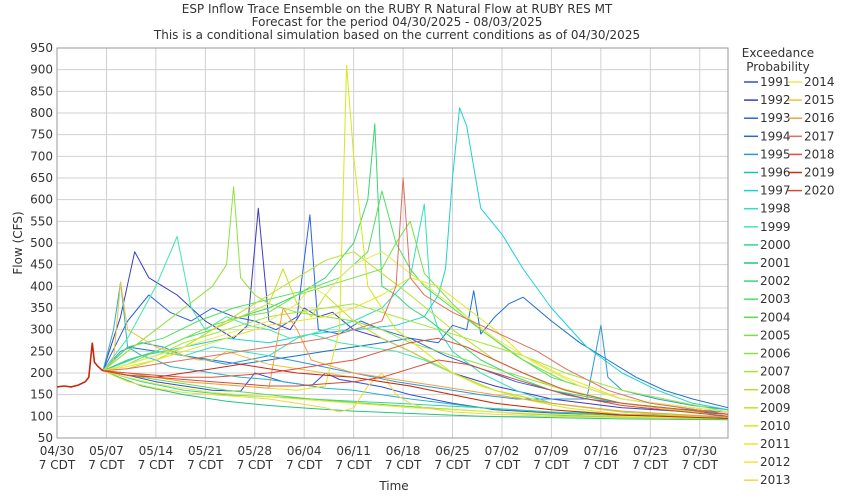 The width and height of the screenshot is (850, 504). Describe the element at coordinates (41, 373) in the screenshot. I see `y-tick-label: 200` at that location.